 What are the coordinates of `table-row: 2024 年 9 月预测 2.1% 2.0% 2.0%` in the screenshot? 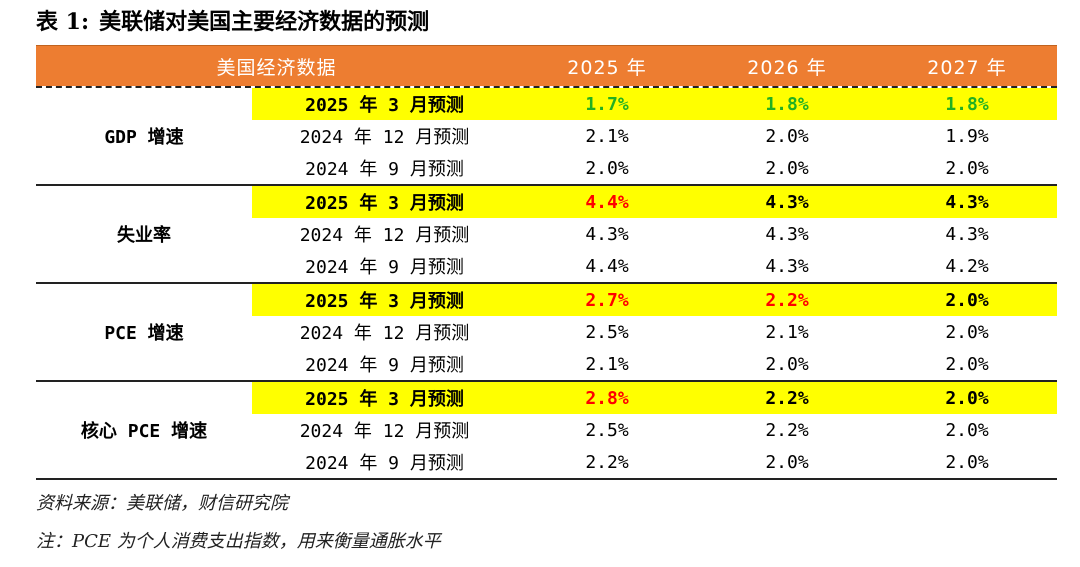 It's located at (654, 364).